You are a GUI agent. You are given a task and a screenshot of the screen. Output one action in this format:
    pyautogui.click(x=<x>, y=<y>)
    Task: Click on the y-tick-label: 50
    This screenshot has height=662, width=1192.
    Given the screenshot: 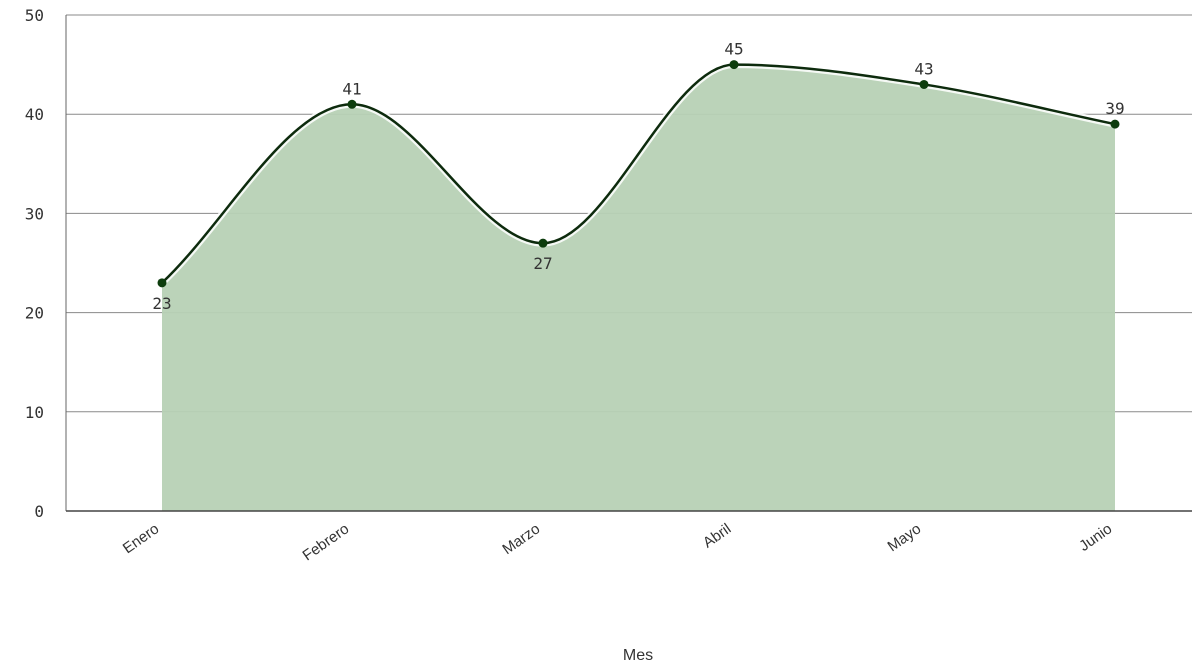 What is the action you would take?
    pyautogui.click(x=34, y=15)
    